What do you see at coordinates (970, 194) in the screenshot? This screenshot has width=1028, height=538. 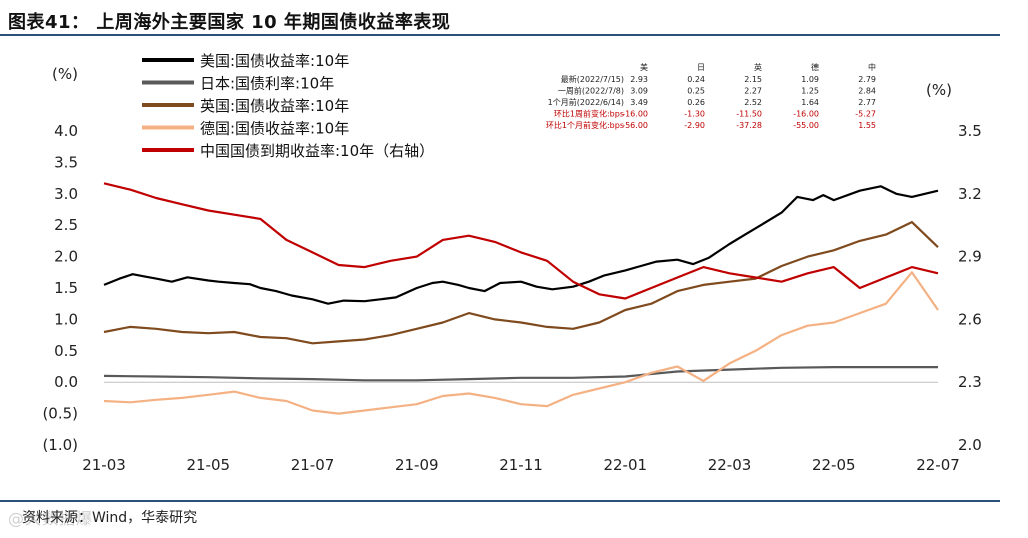 I see `y-right-tick-label: 3.2` at bounding box center [970, 194].